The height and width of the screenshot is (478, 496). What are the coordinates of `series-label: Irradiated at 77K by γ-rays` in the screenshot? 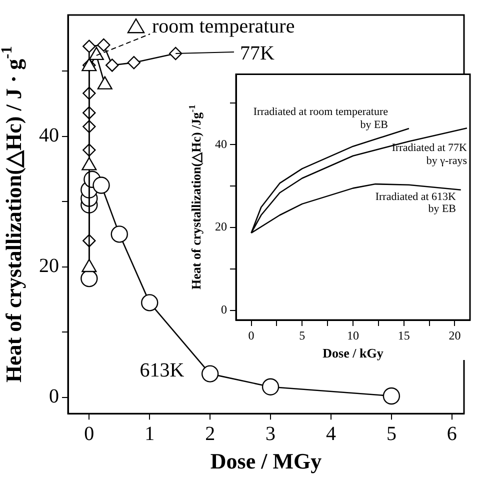 It's located at (430, 154).